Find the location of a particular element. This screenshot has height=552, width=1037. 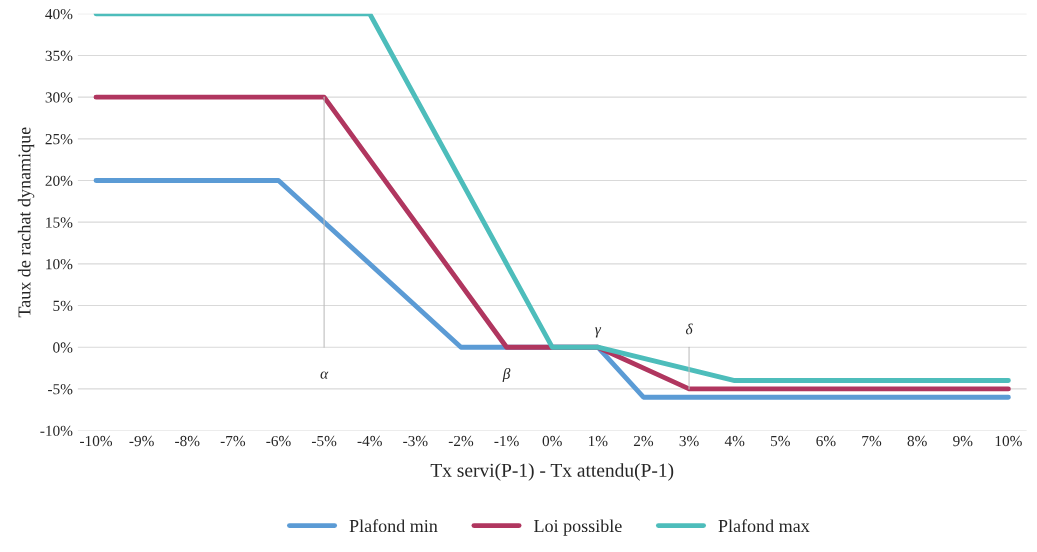

y-tick-label: 10% is located at coordinates (59, 264).